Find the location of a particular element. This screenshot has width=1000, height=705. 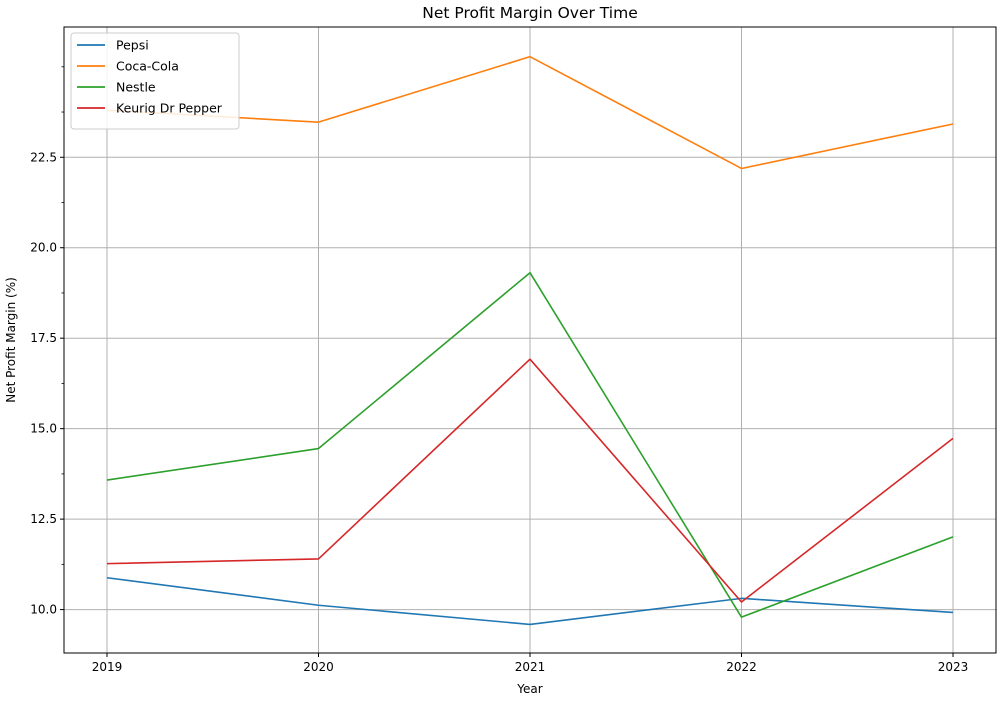

y-tick-label: 12.5 is located at coordinates (43, 519).